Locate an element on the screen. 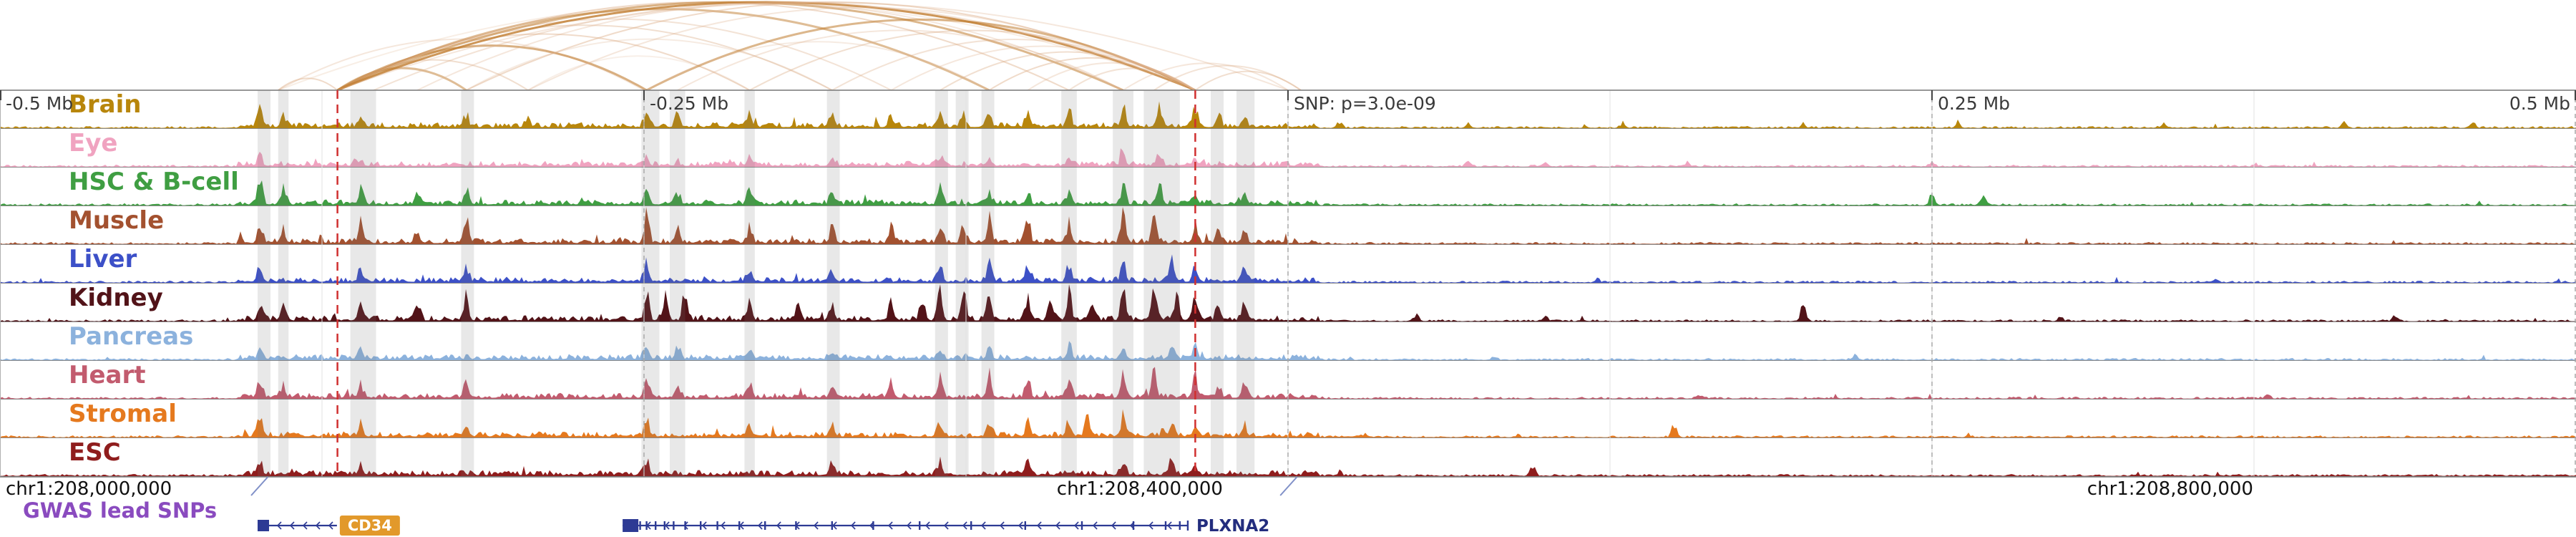 The width and height of the screenshot is (2576, 537). gene-name-plxna2: PLXNA2 is located at coordinates (1232, 526).